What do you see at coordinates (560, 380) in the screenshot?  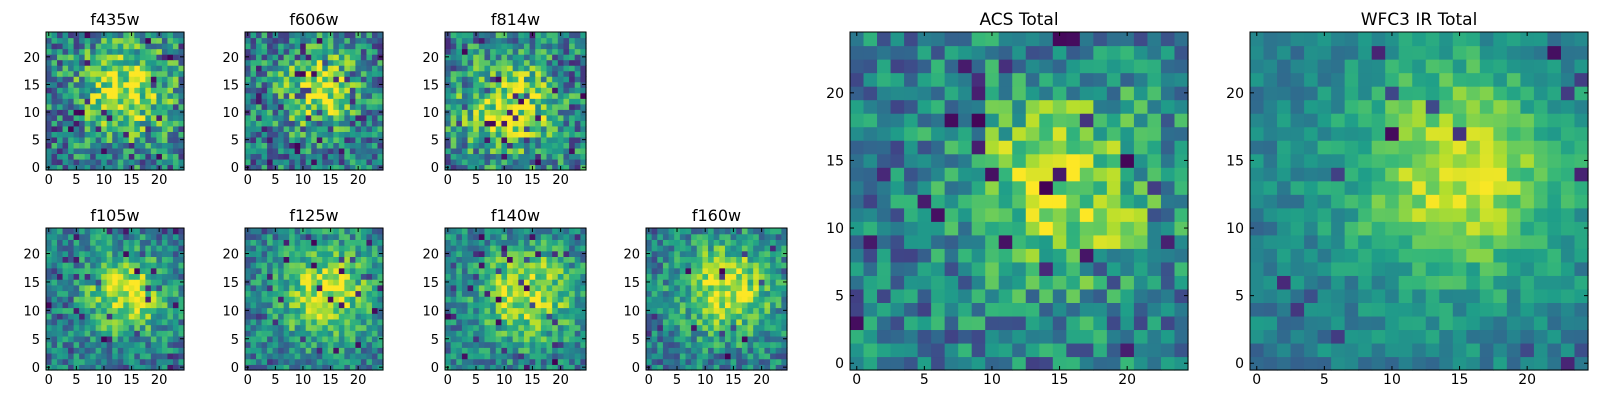 I see `x-tick-label: 20` at bounding box center [560, 380].